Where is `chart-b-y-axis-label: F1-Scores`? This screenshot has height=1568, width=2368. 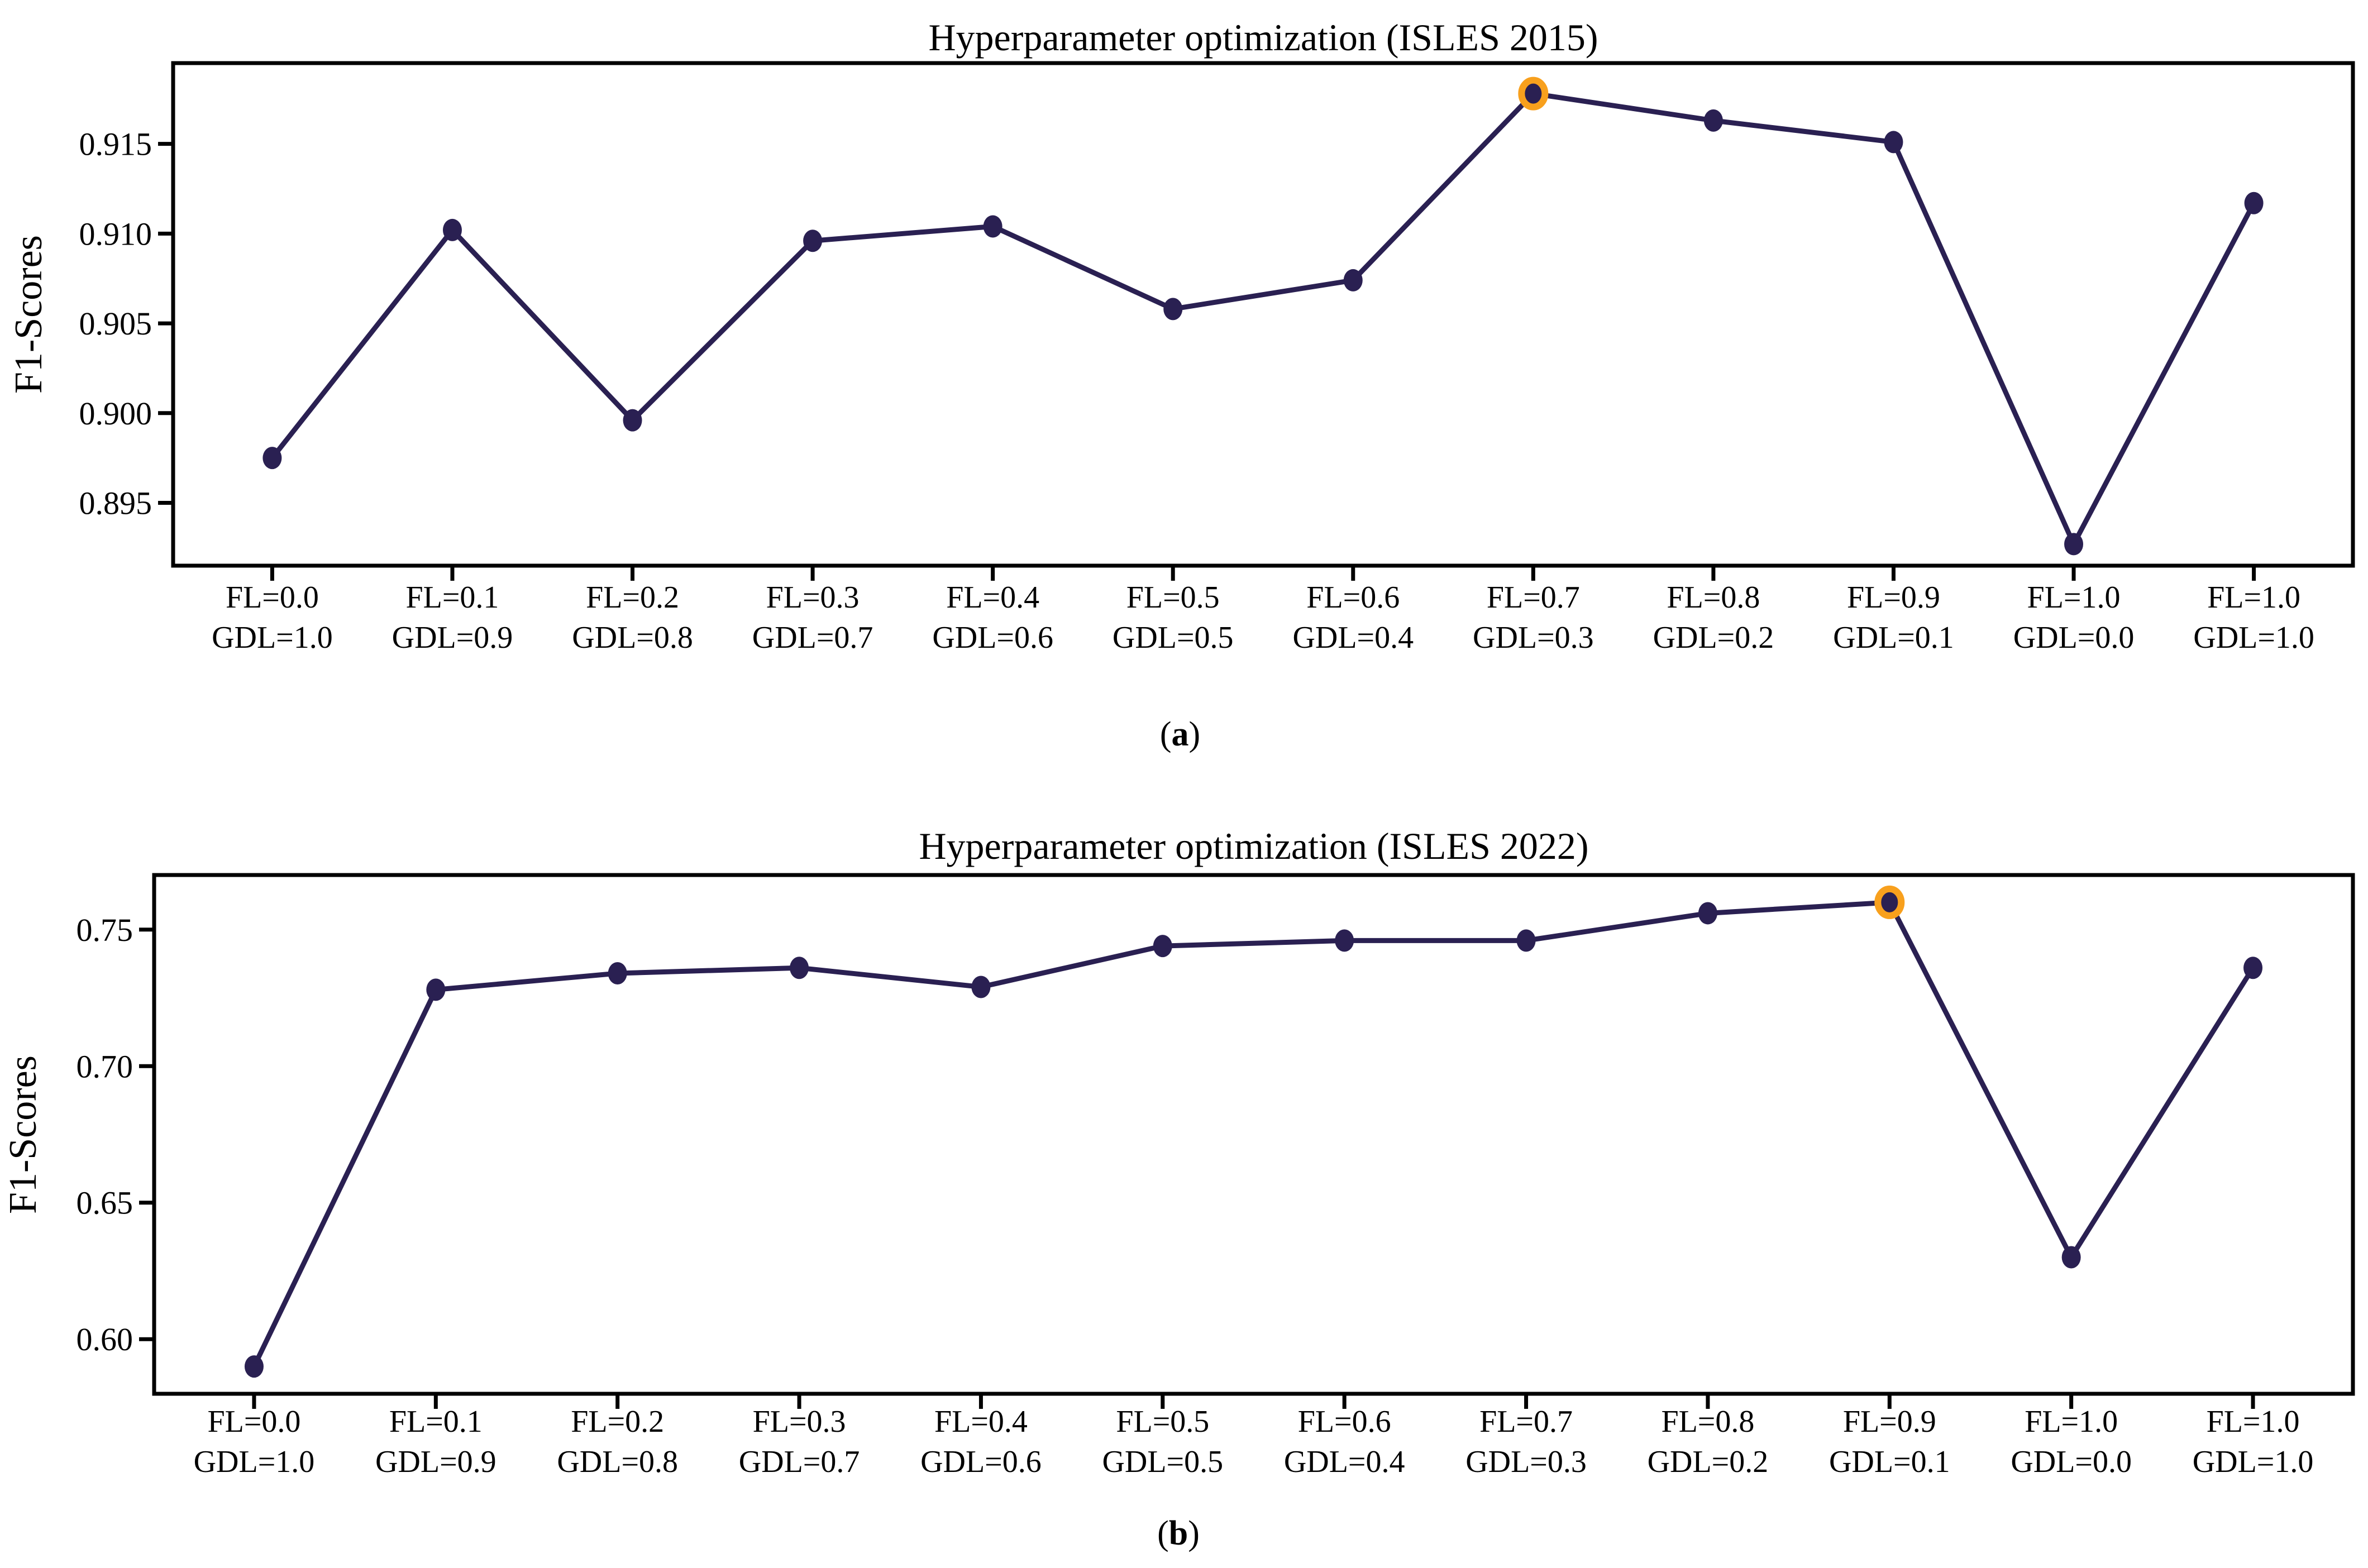
chart-b-y-axis-label: F1-Scores is located at coordinates (23, 1134).